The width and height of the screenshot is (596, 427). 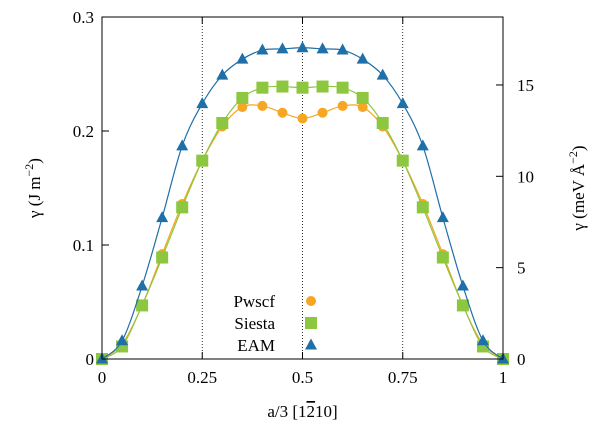 What do you see at coordinates (34, 161) in the screenshot?
I see `y-axis-label-left-tail: )` at bounding box center [34, 161].